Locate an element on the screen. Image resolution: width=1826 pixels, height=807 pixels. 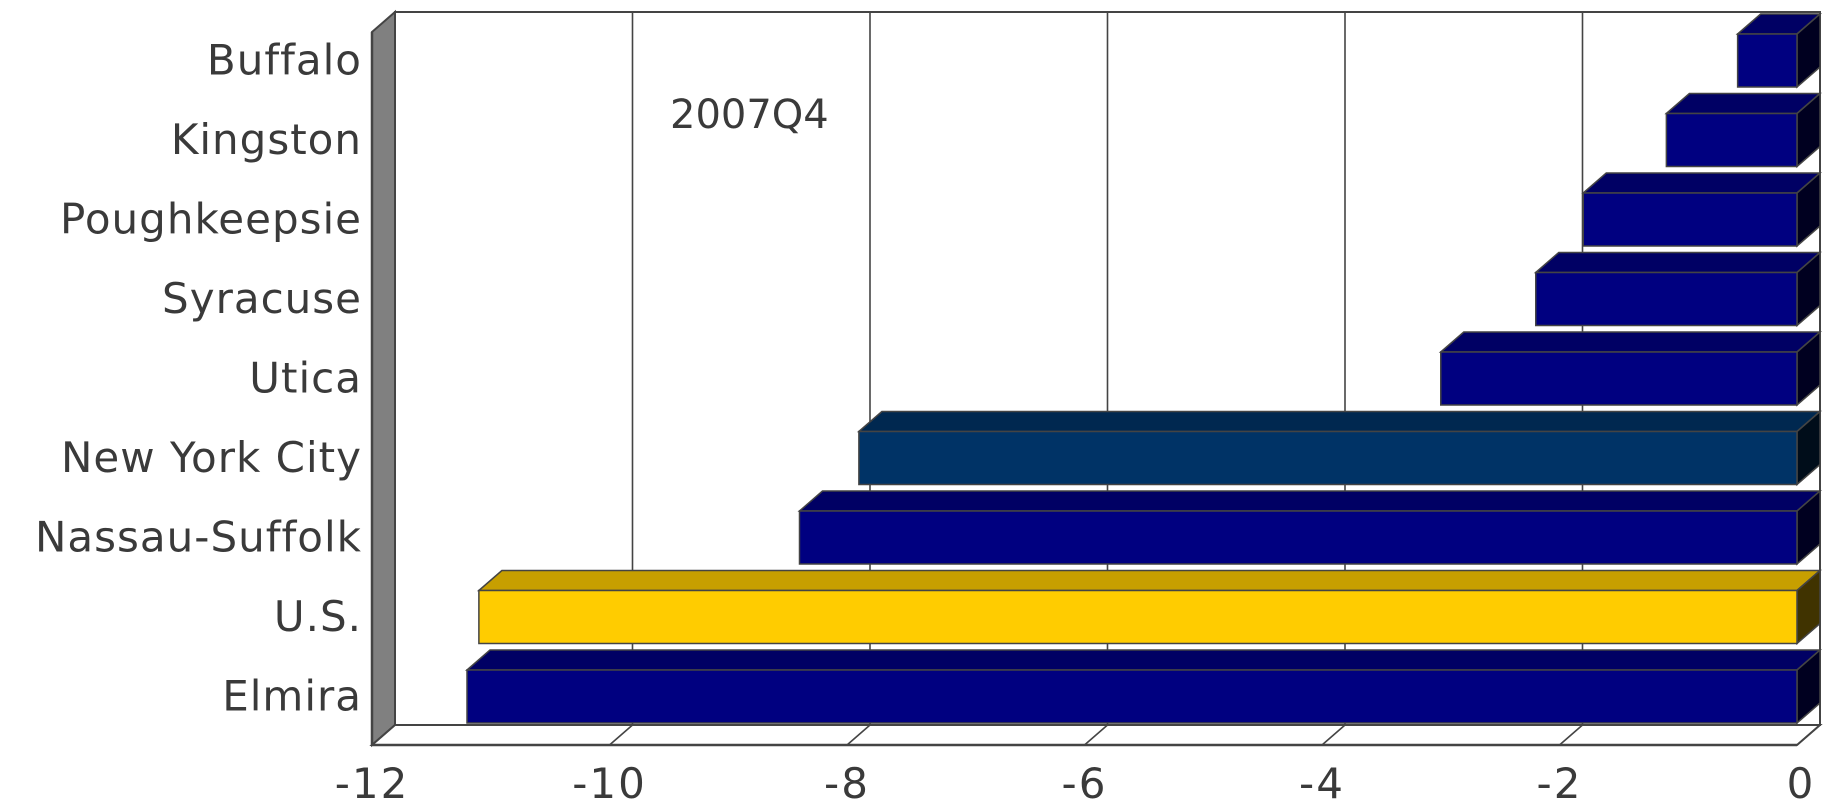
x-tick-label: -8 is located at coordinates (847, 783).